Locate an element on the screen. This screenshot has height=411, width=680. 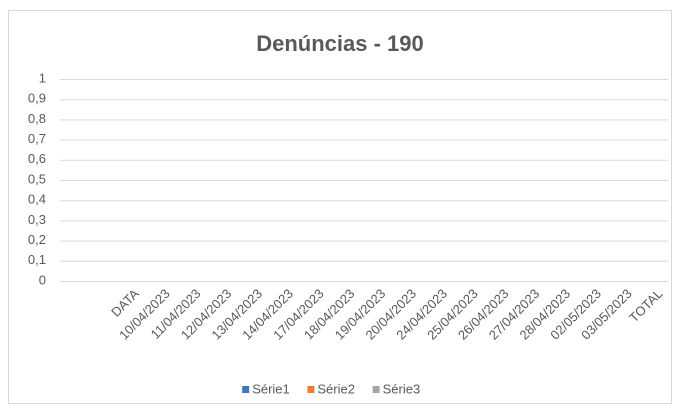
y-tick-label: 0 is located at coordinates (42, 279).